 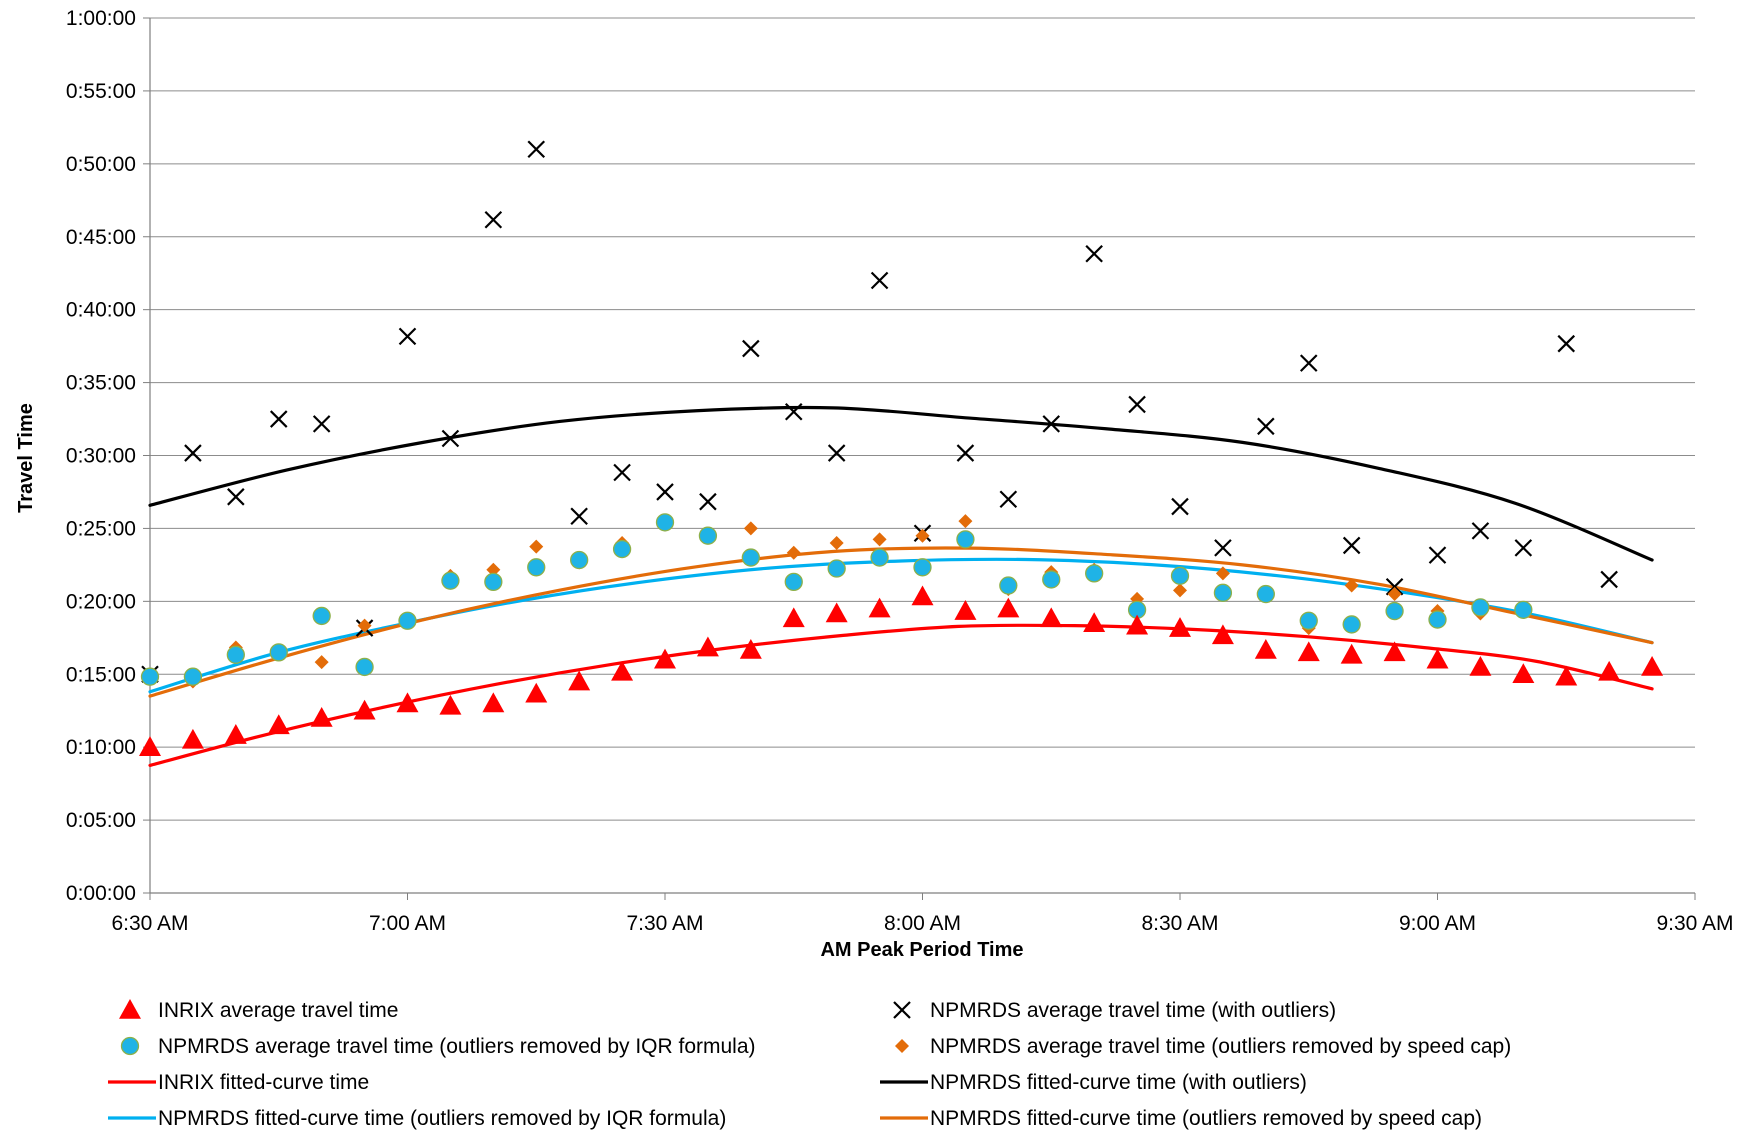 I want to click on x-tick-label: 7:00 AM, so click(x=407, y=923).